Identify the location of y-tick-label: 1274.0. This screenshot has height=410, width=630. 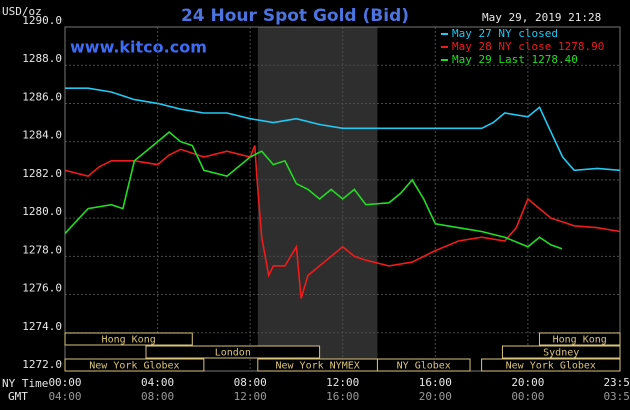
(42, 326).